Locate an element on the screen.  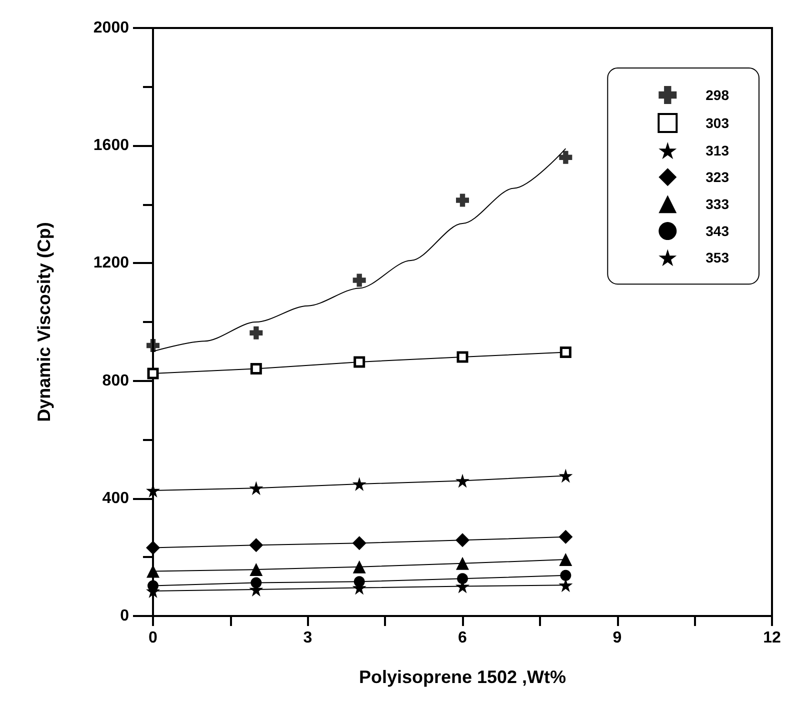
legend-label: 313 is located at coordinates (718, 150).